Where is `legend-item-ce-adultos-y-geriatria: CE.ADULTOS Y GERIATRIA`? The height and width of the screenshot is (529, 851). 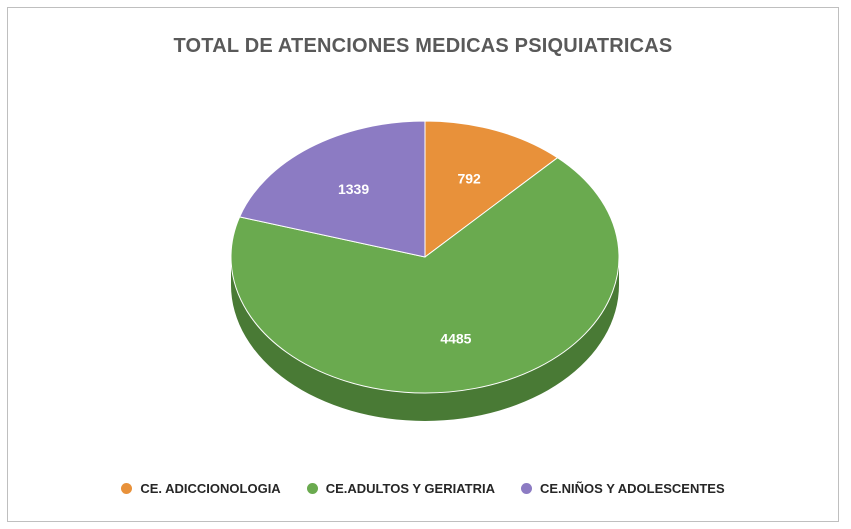
legend-item-ce-adultos-y-geriatria: CE.ADULTOS Y GERIATRIA is located at coordinates (400, 488).